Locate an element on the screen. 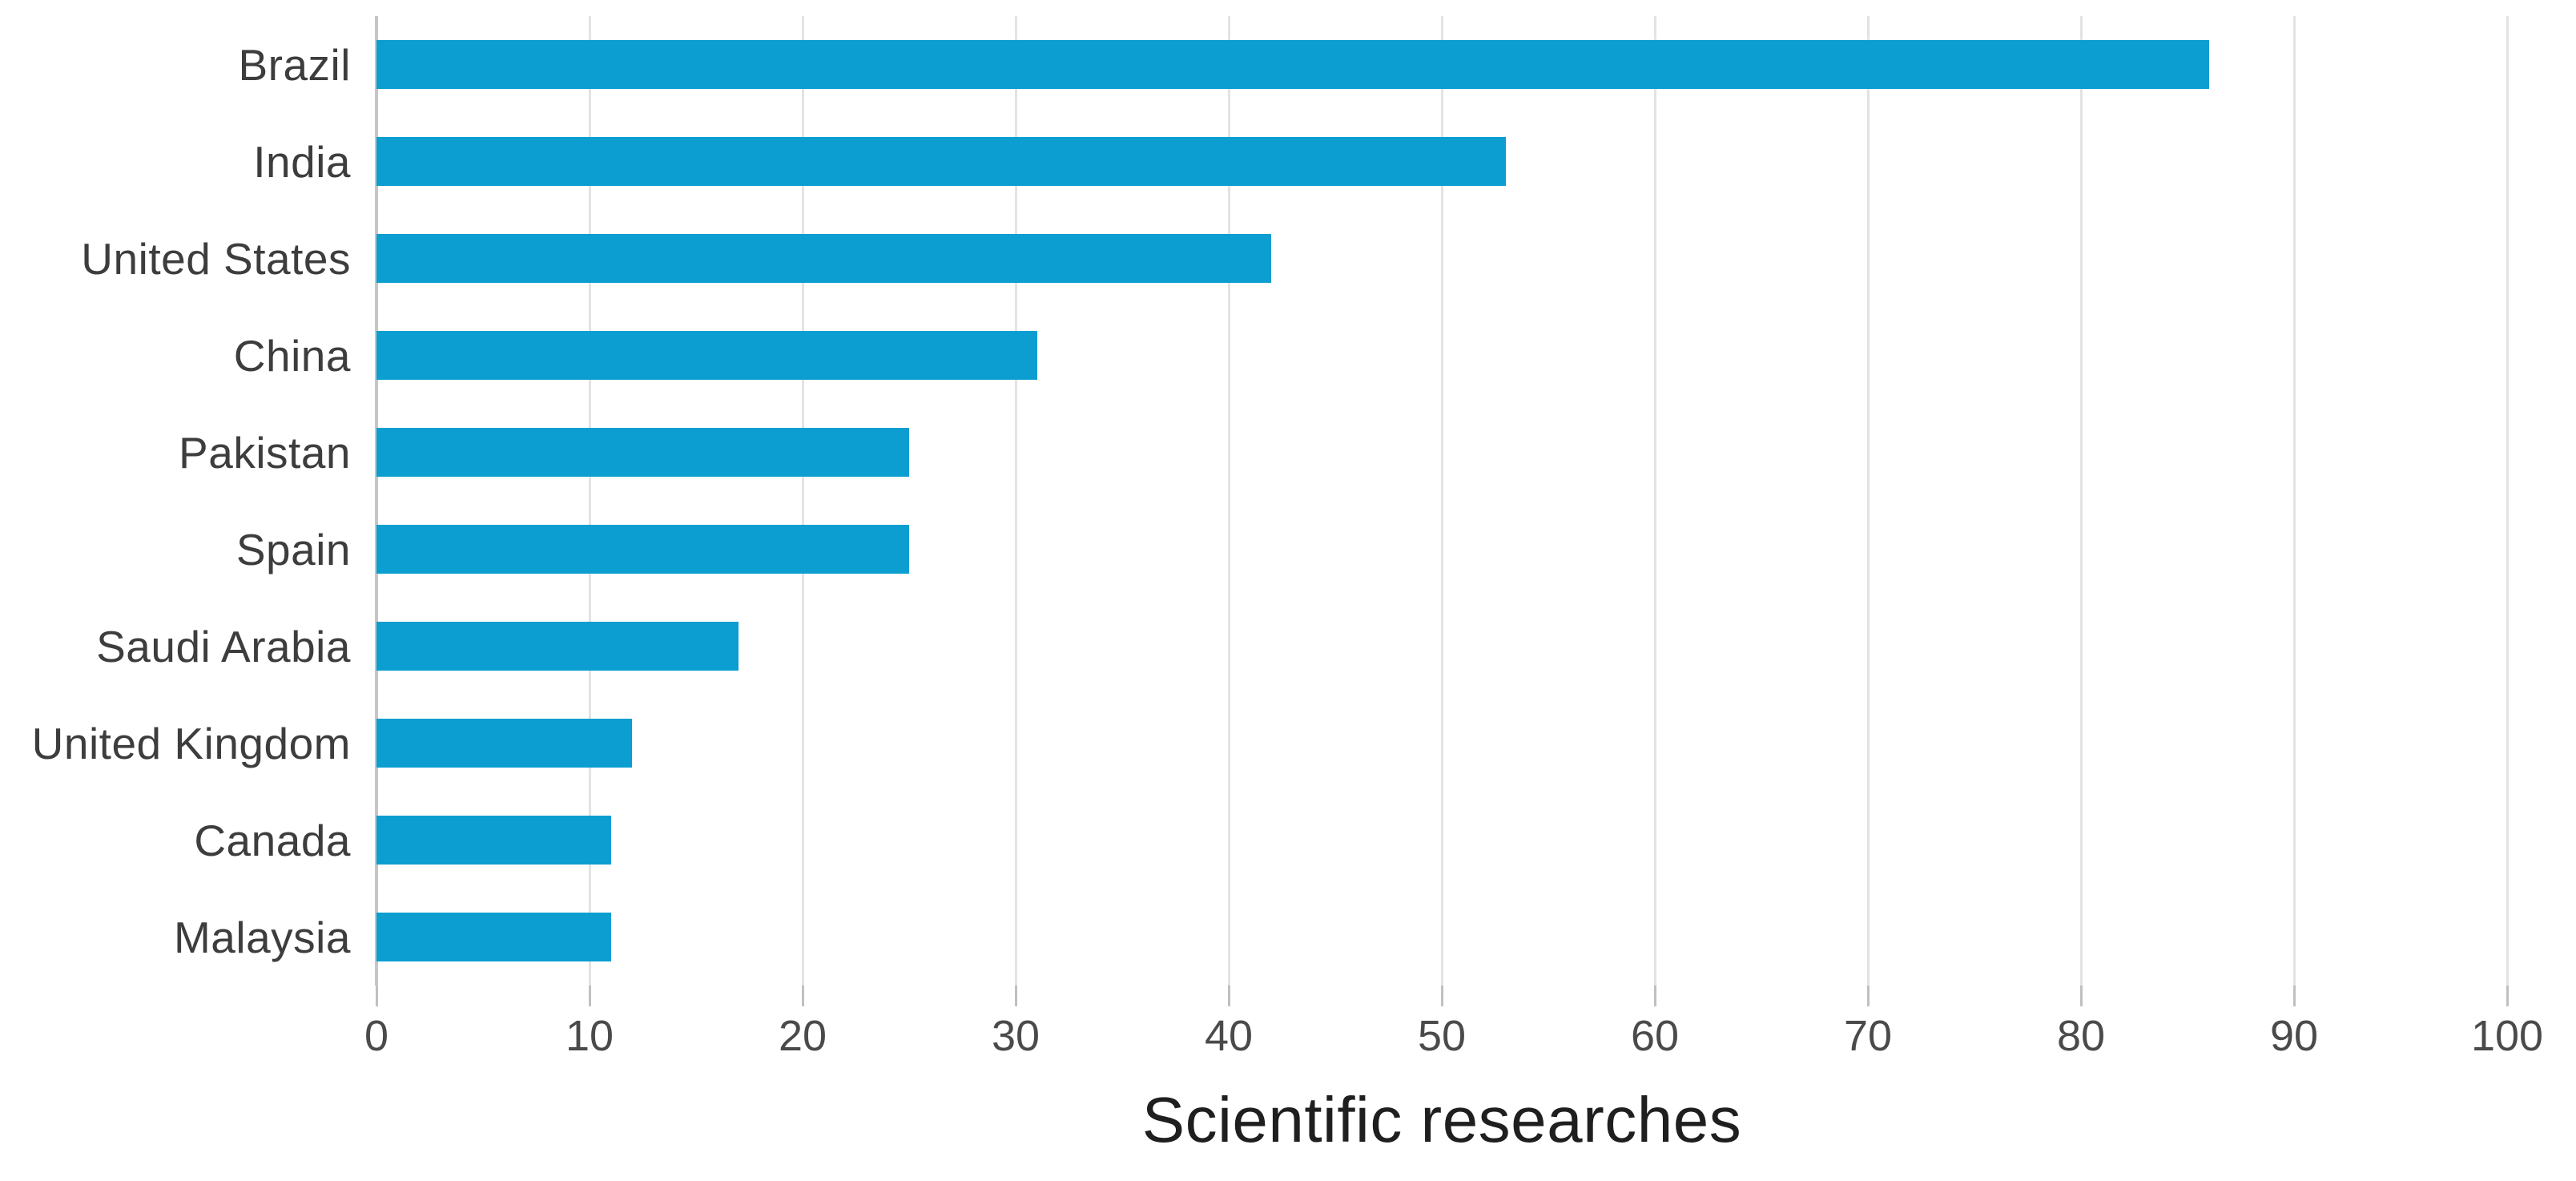  tick-label: 40 is located at coordinates (1229, 1036).